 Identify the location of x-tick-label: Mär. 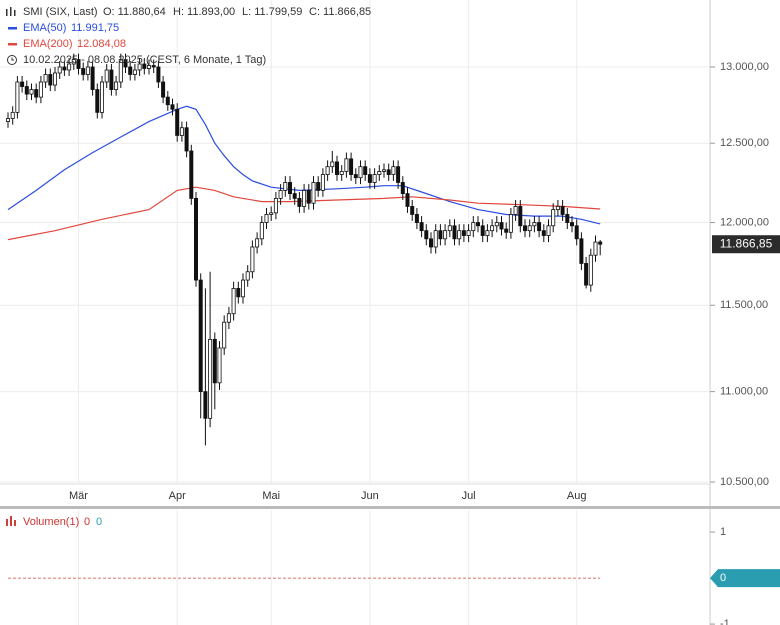
(78, 496).